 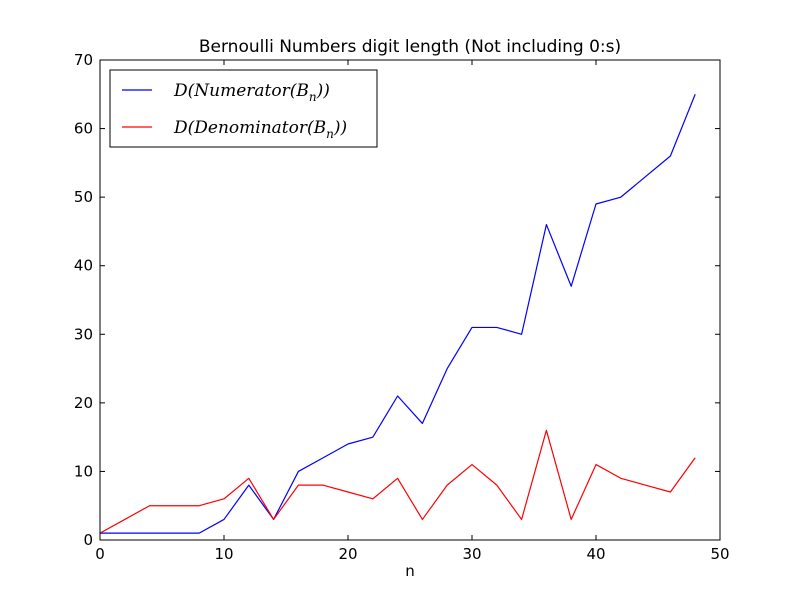 I want to click on legend-label-main: D(Numerator(B, so click(x=241, y=91).